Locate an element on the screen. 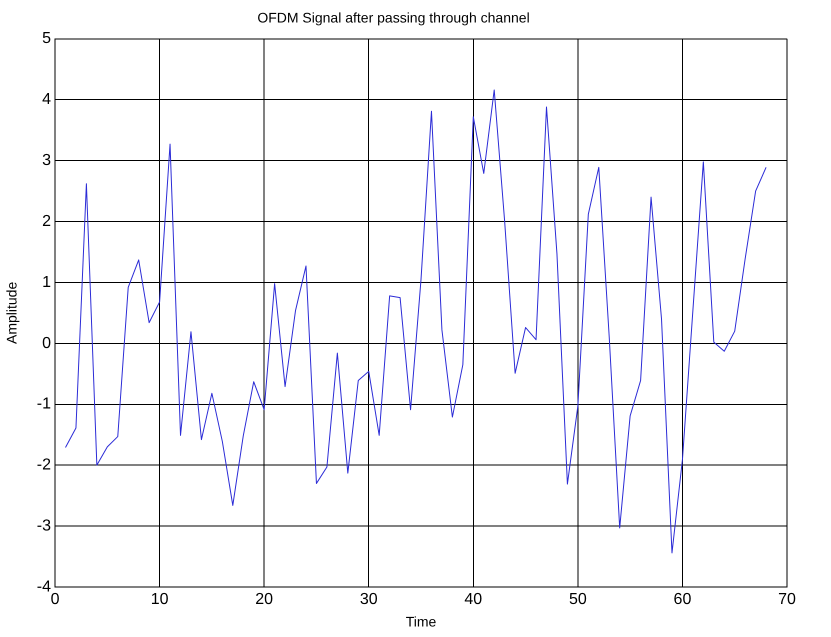  x-tick-label: 60 is located at coordinates (683, 599).